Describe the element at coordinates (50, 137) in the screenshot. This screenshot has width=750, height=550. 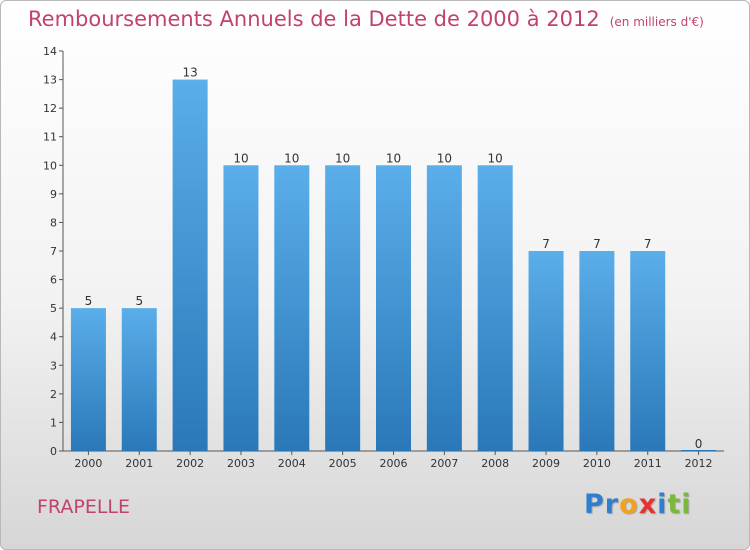
I see `y-tick-label: 11` at that location.